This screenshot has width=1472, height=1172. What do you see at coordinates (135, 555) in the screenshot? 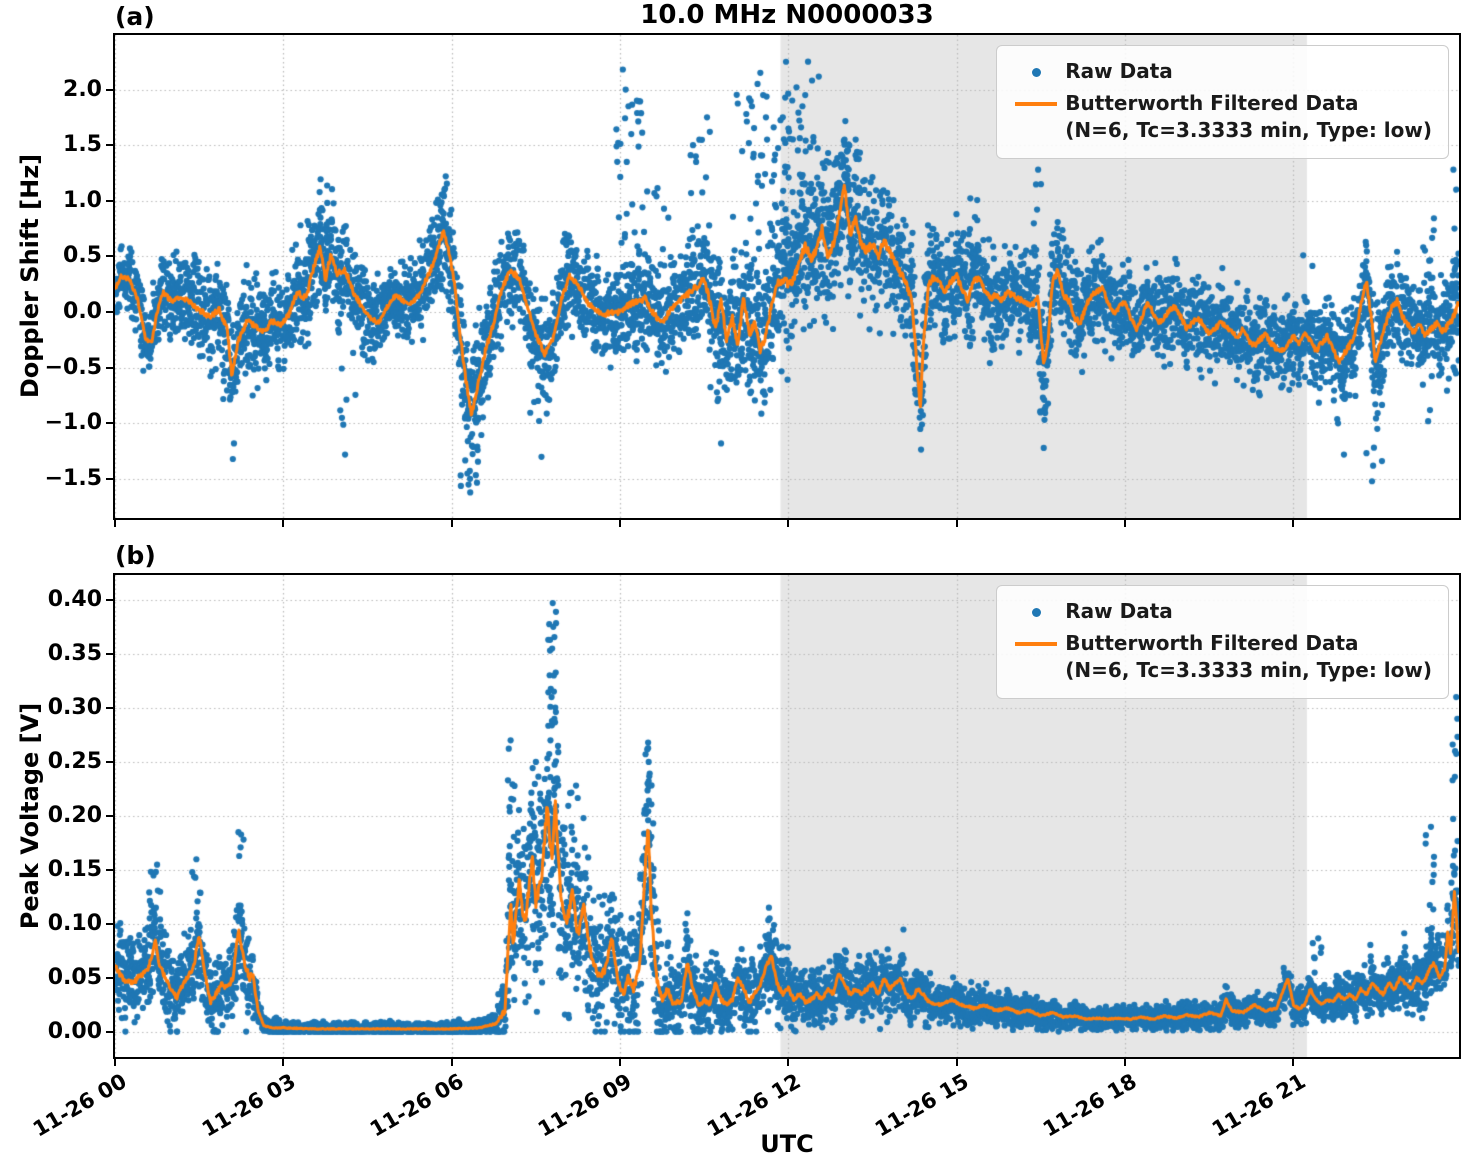
I see `panel-b-letter: (b)` at bounding box center [135, 555].